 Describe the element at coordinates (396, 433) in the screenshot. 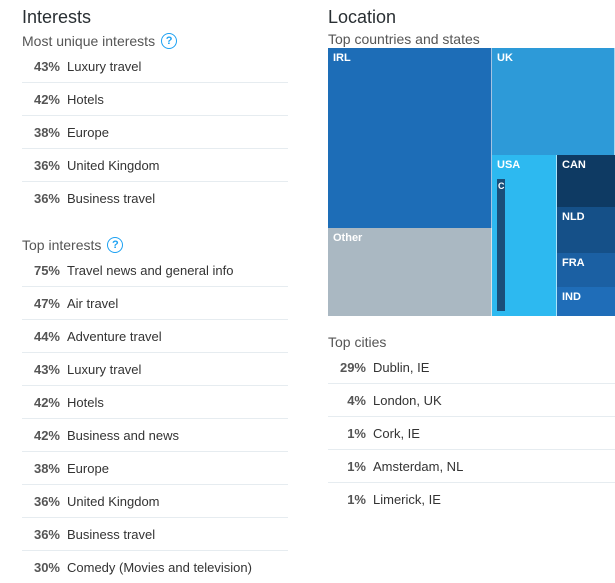

I see `item-label: Cork, IE` at that location.